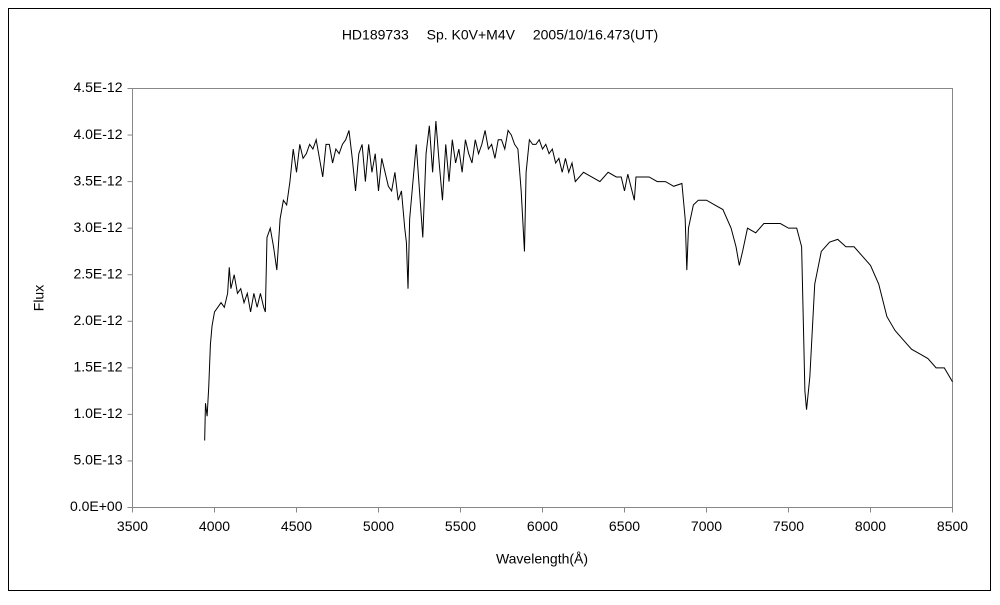 Image resolution: width=1000 pixels, height=605 pixels. What do you see at coordinates (788, 526) in the screenshot?
I see `x-tick-label: 7500` at bounding box center [788, 526].